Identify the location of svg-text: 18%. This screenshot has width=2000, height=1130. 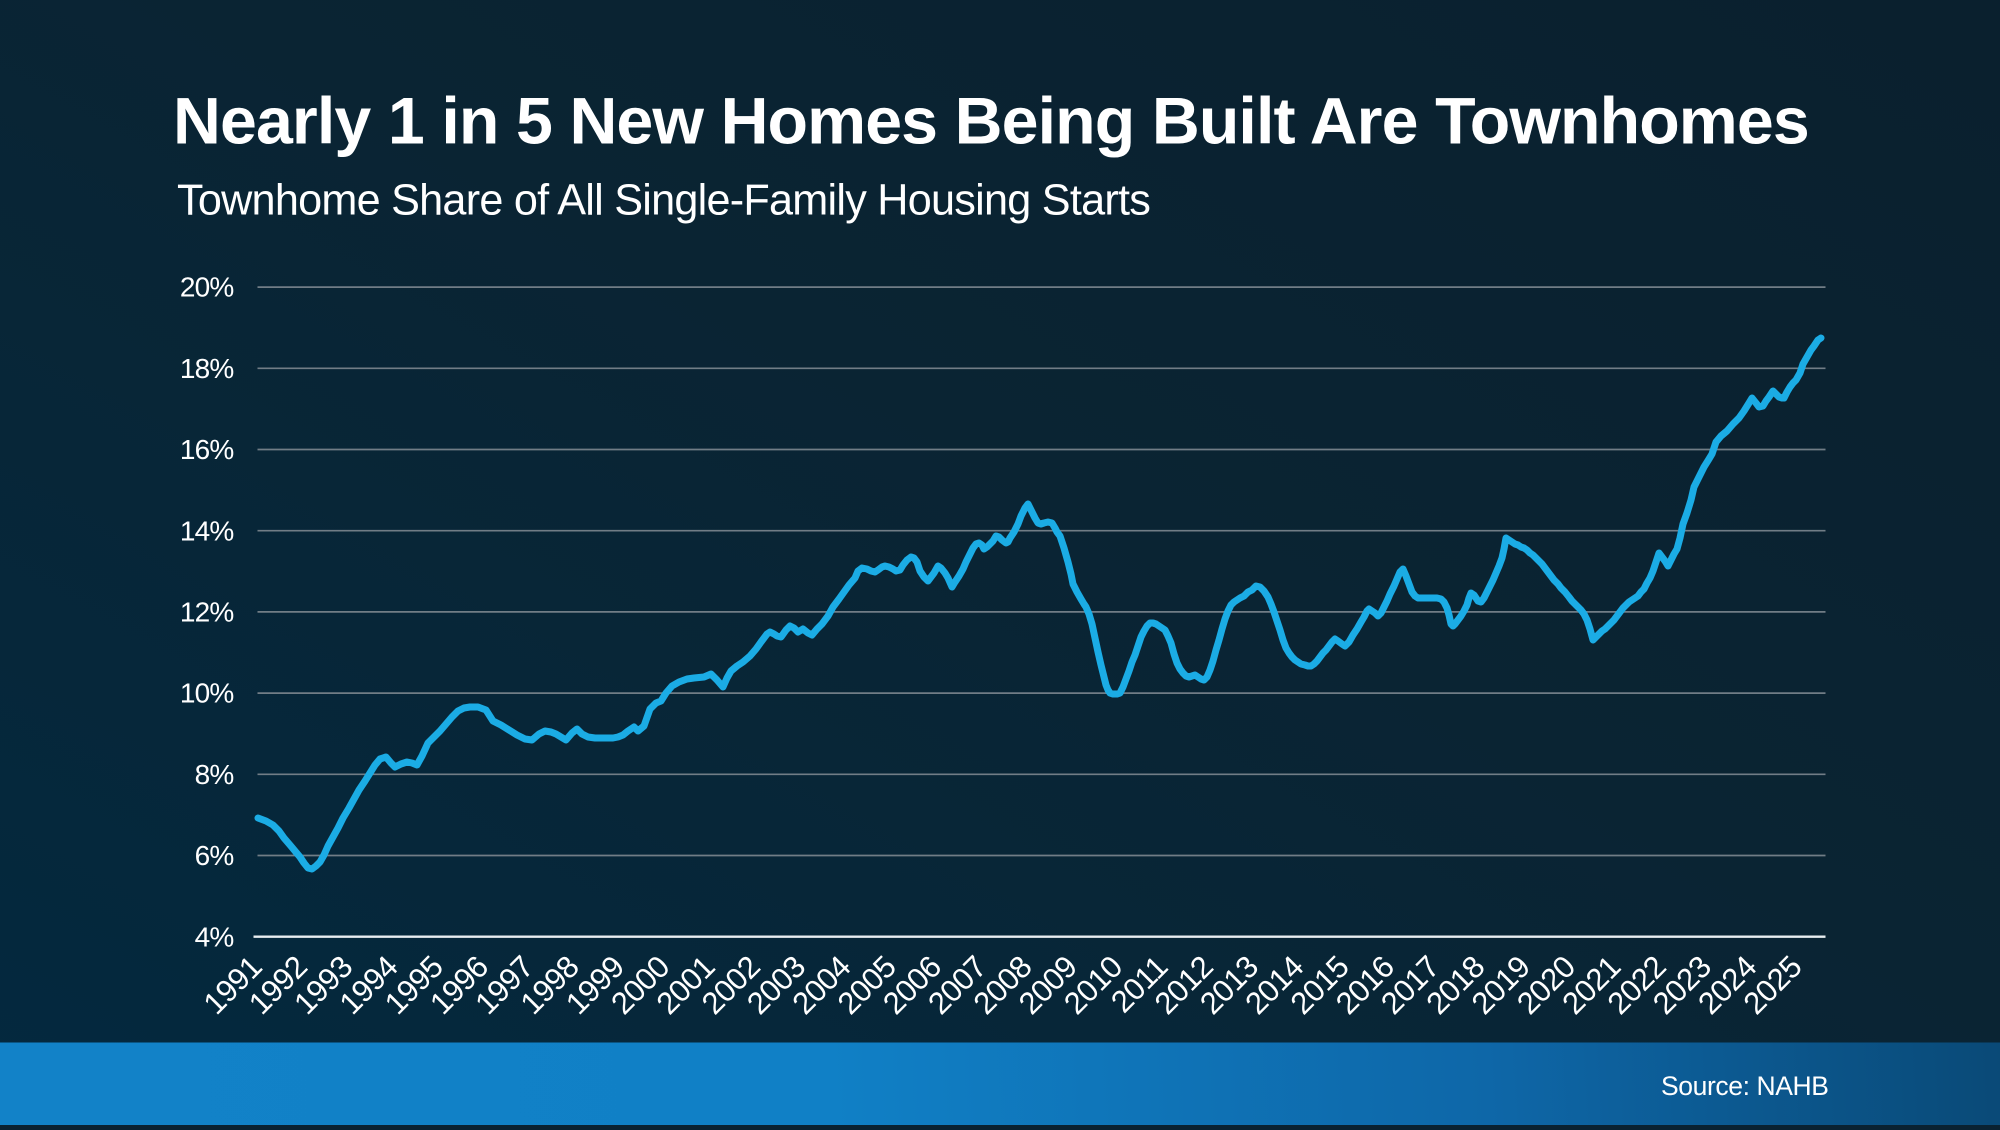
(207, 368).